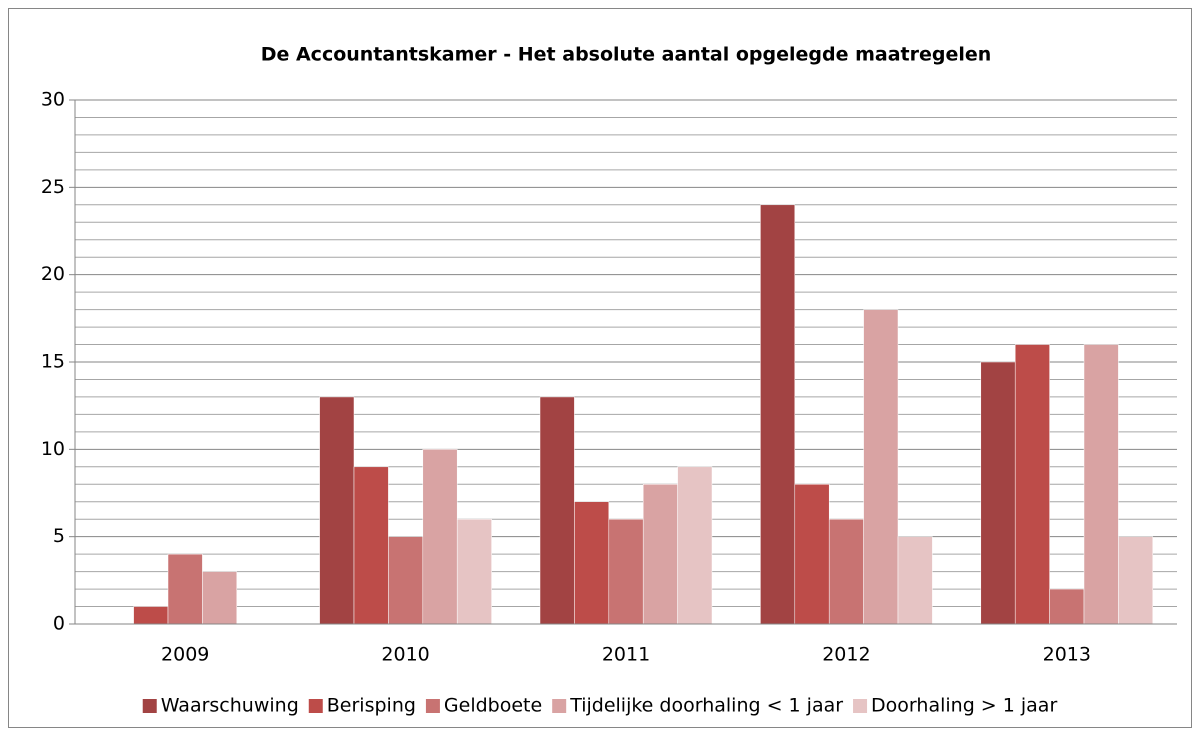 Image resolution: width=1200 pixels, height=736 pixels. Describe the element at coordinates (1067, 655) in the screenshot. I see `x-tick-label: 2013` at that location.